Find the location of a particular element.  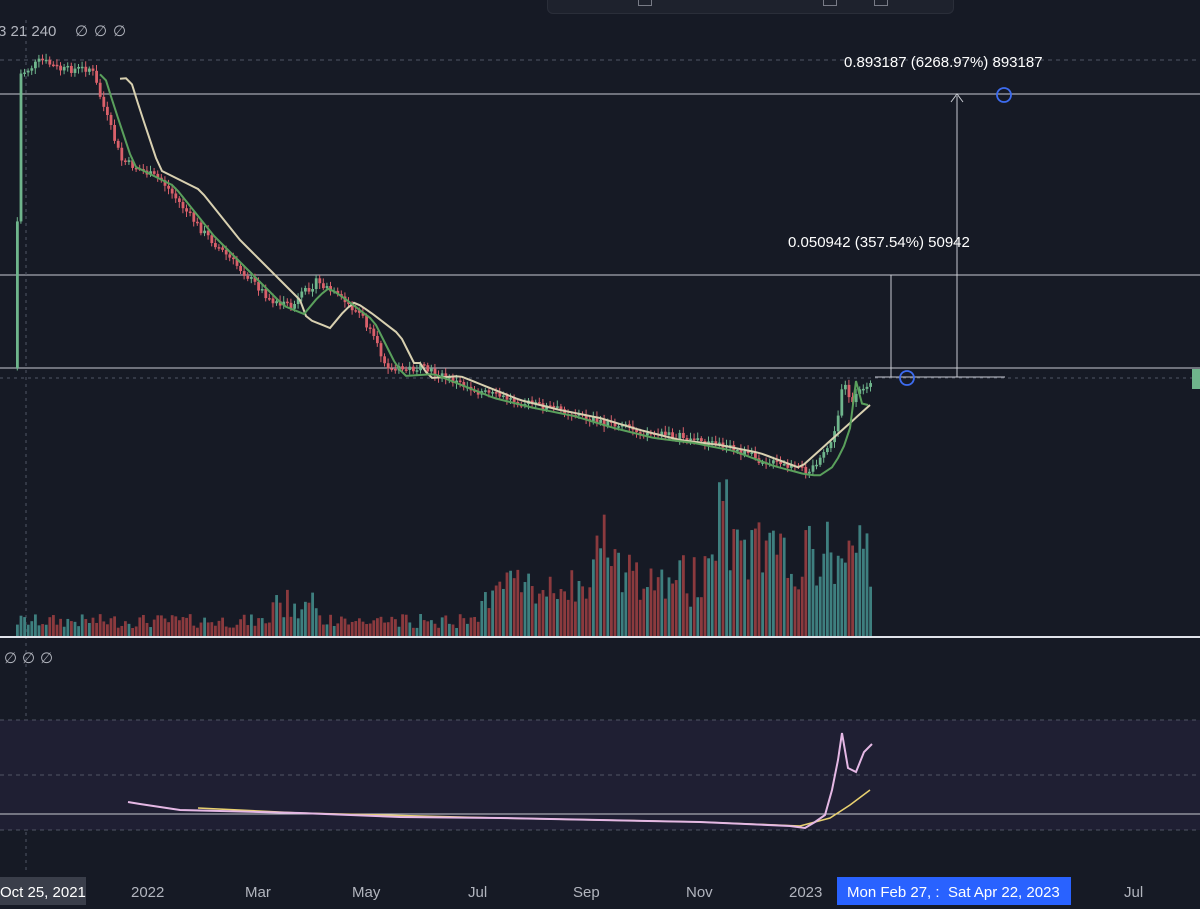

measure-handle-upper is located at coordinates (1004, 95).